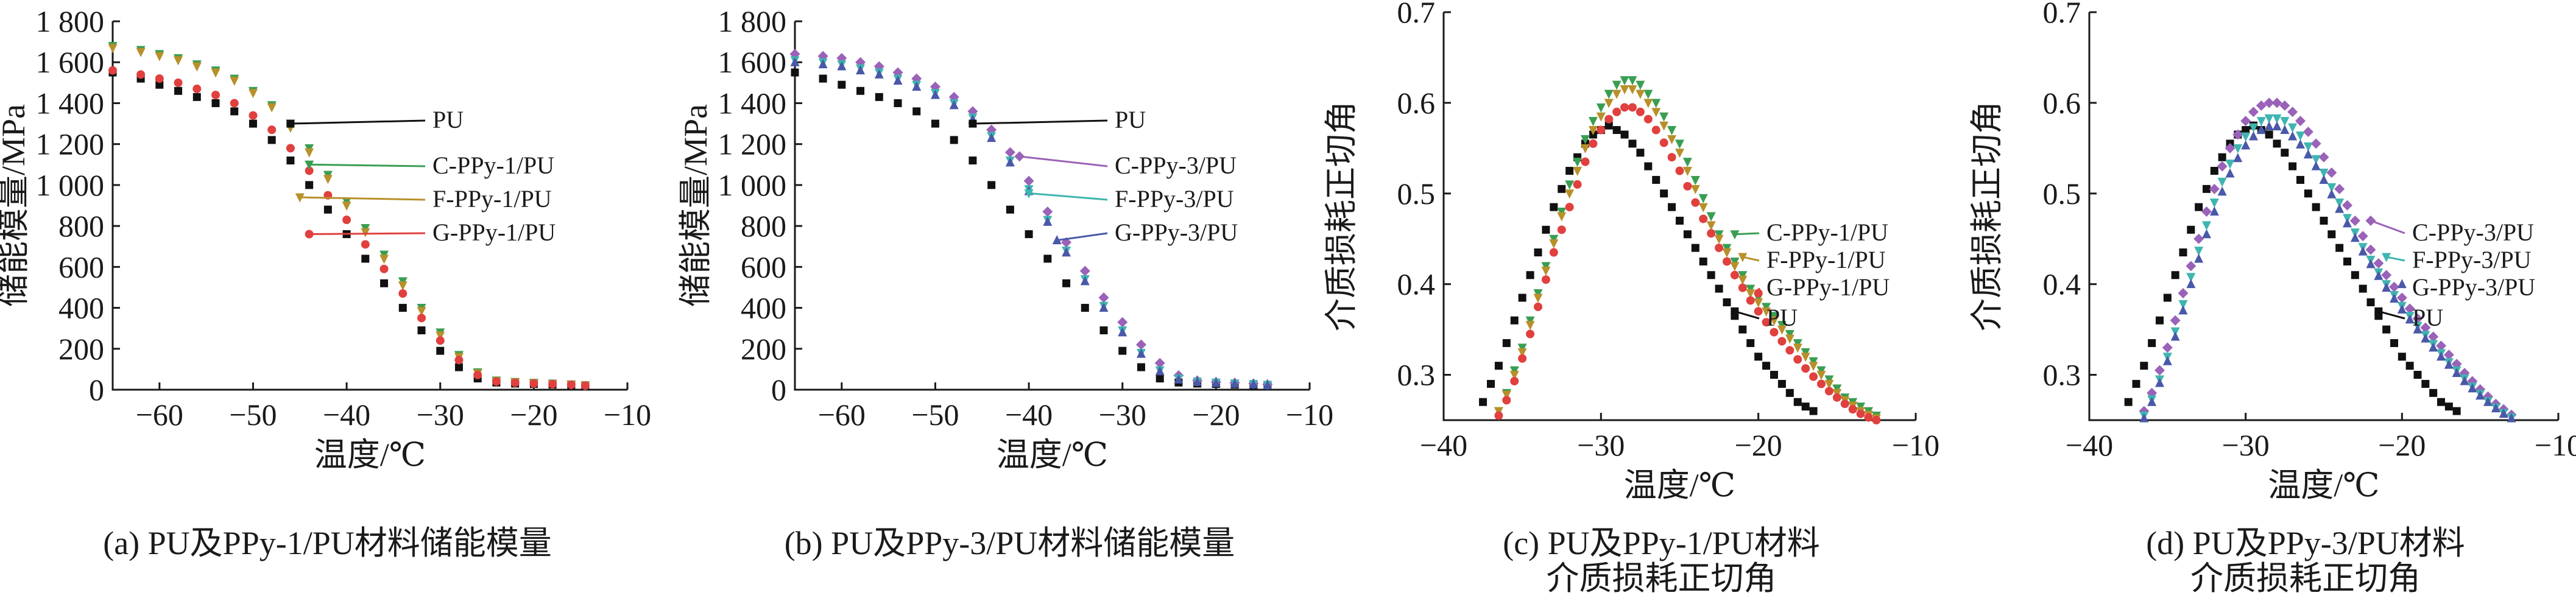  Describe the element at coordinates (1828, 287) in the screenshot. I see `legend-label: G-PPy-1/PU` at that location.